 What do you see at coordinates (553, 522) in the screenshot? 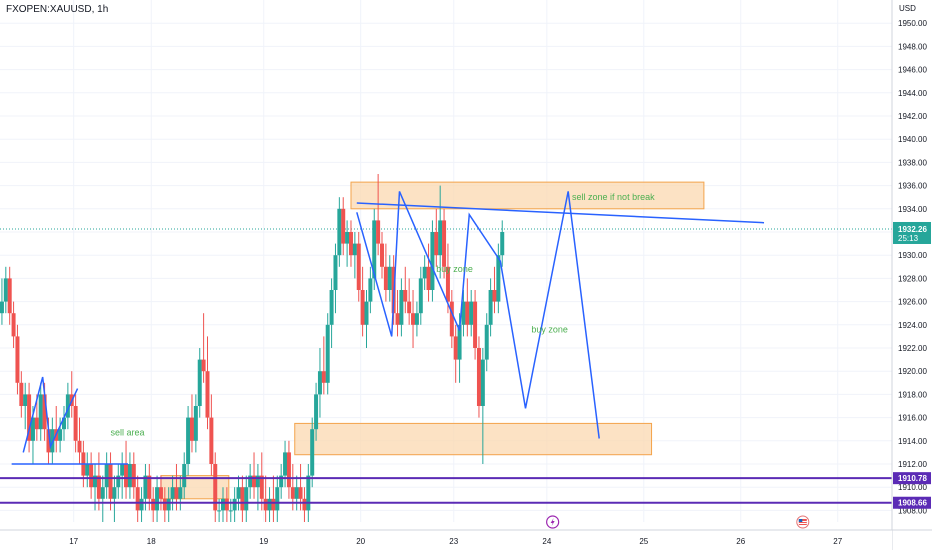
I see `lightning-icon` at bounding box center [553, 522].